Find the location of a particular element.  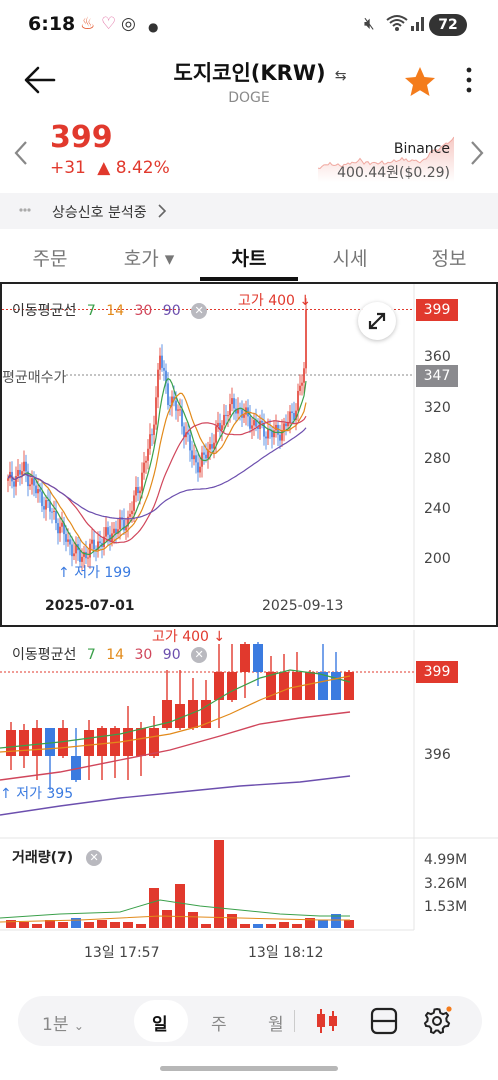

tab-order: 주문 is located at coordinates (50, 259).